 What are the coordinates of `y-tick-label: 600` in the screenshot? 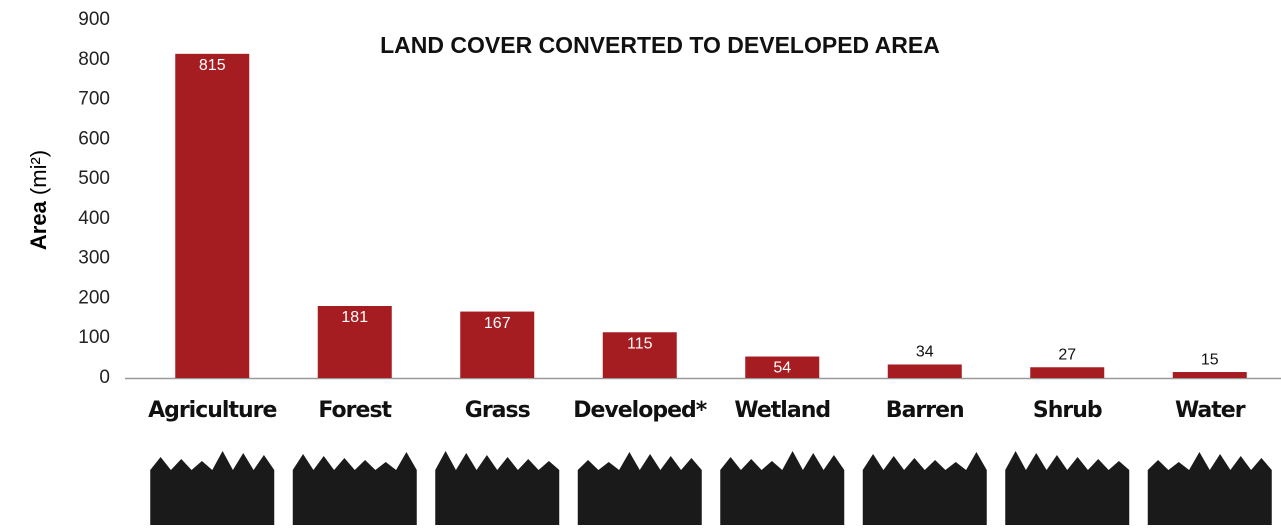 It's located at (94, 138).